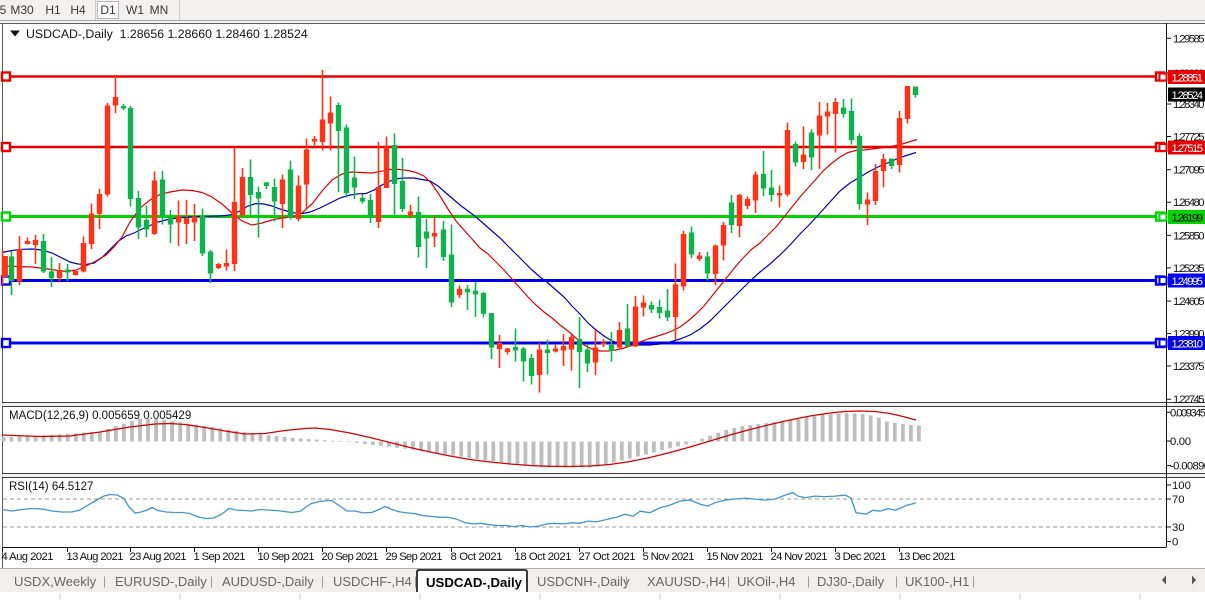 This screenshot has height=600, width=1205. I want to click on svg-text: 3 Dec 2021, so click(861, 557).